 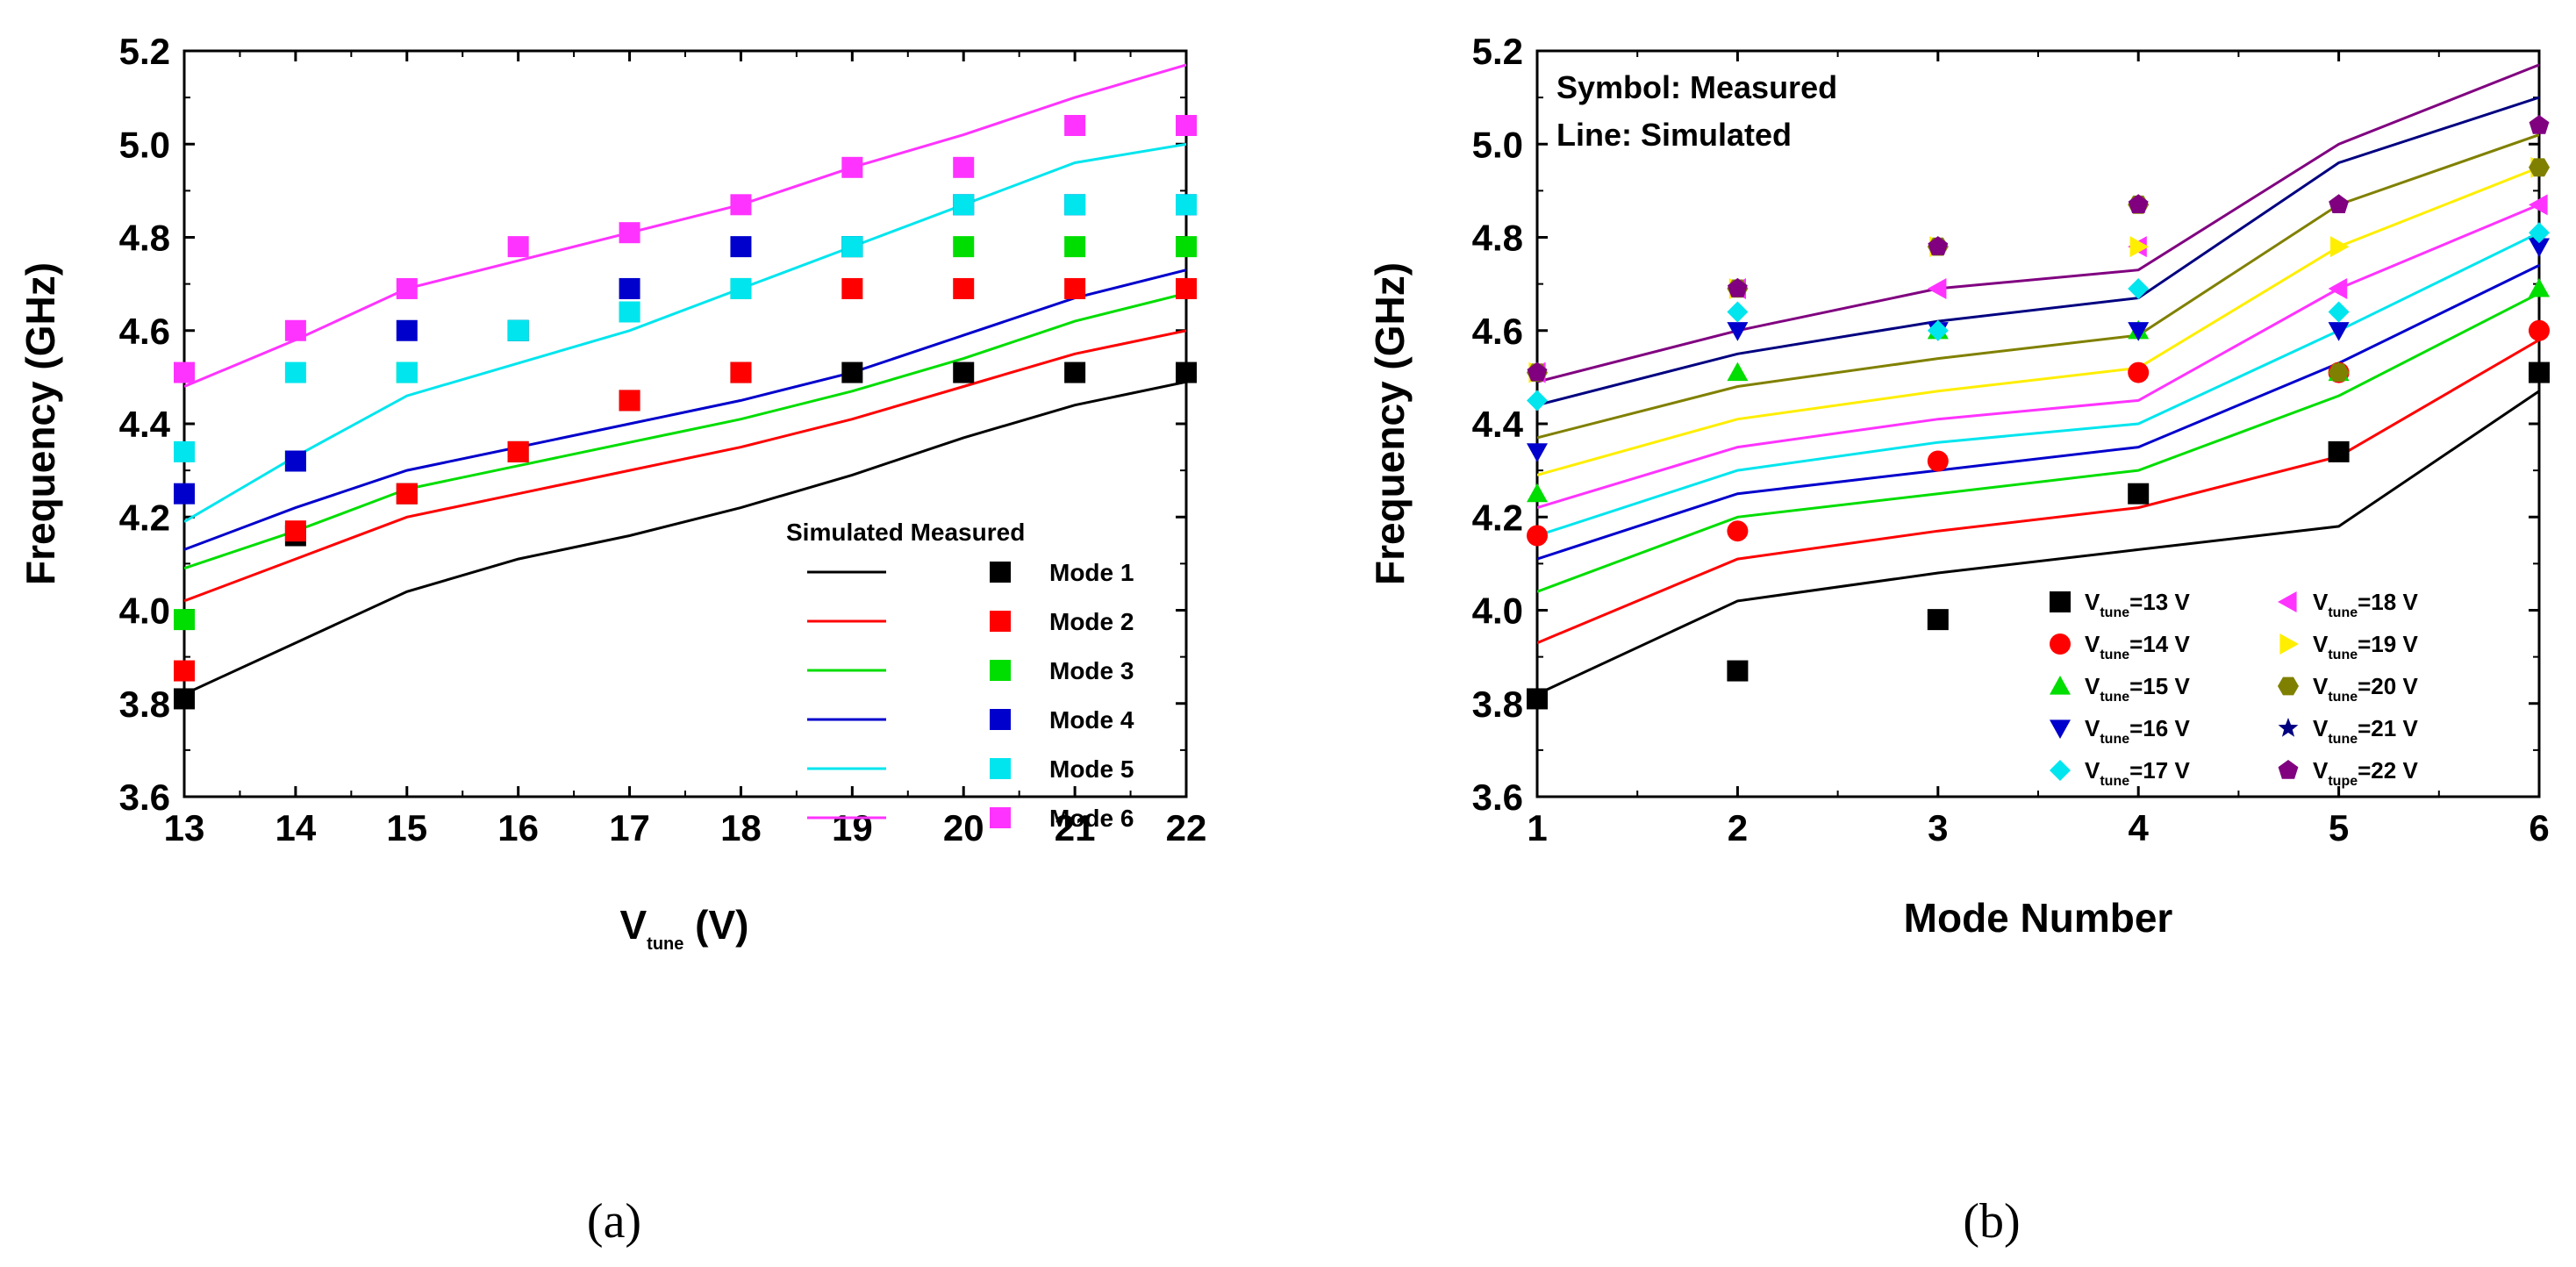 I want to click on chart-a-legend: Mode 1 Mode 2 Mode 3 Mode 4 Mode 5 Mode 6, so click(x=970, y=695).